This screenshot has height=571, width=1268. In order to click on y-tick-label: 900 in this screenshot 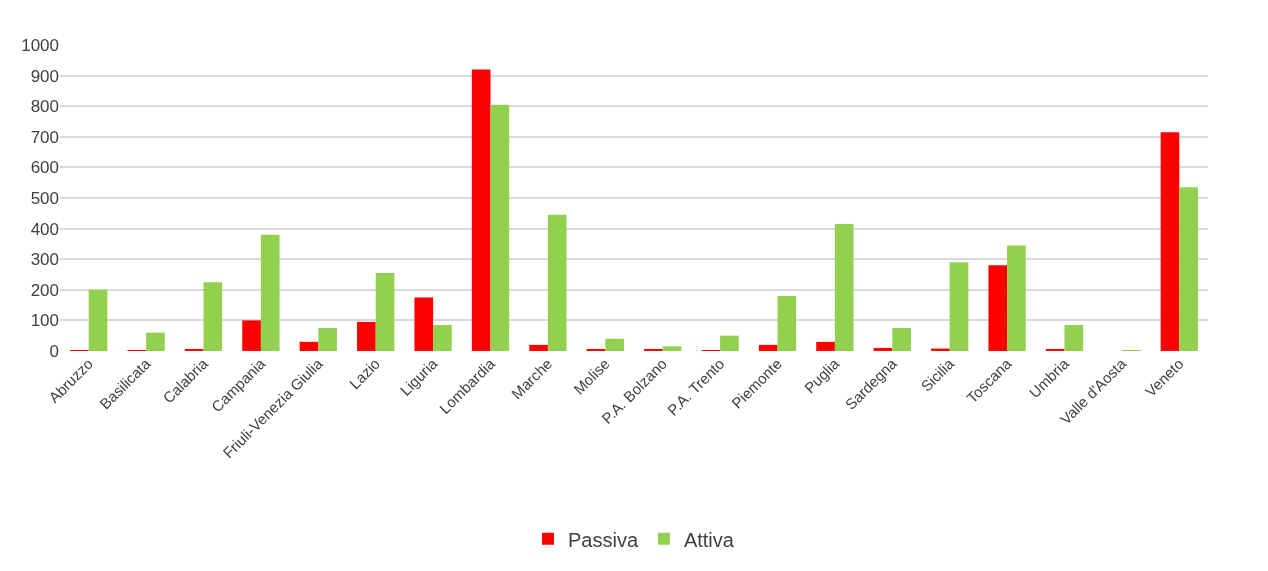, I will do `click(44, 76)`.